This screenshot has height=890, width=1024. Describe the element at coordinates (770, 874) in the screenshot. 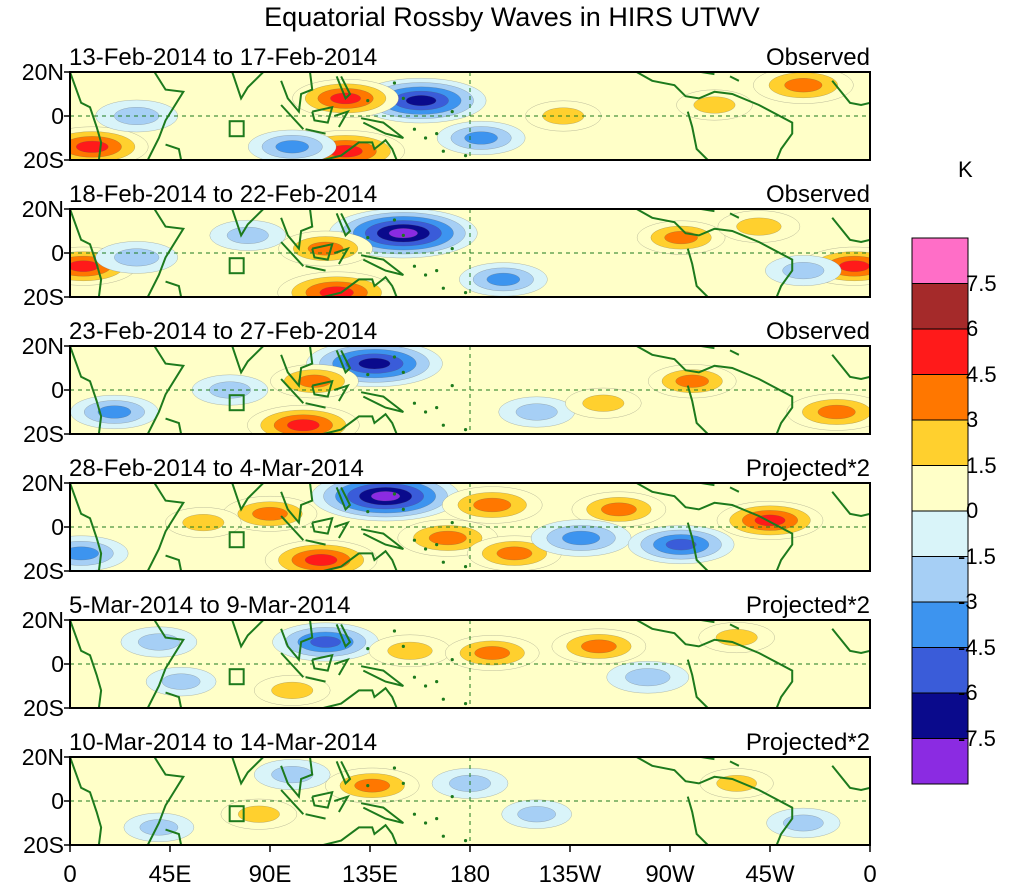

I see `x-tick-label: 45W` at that location.